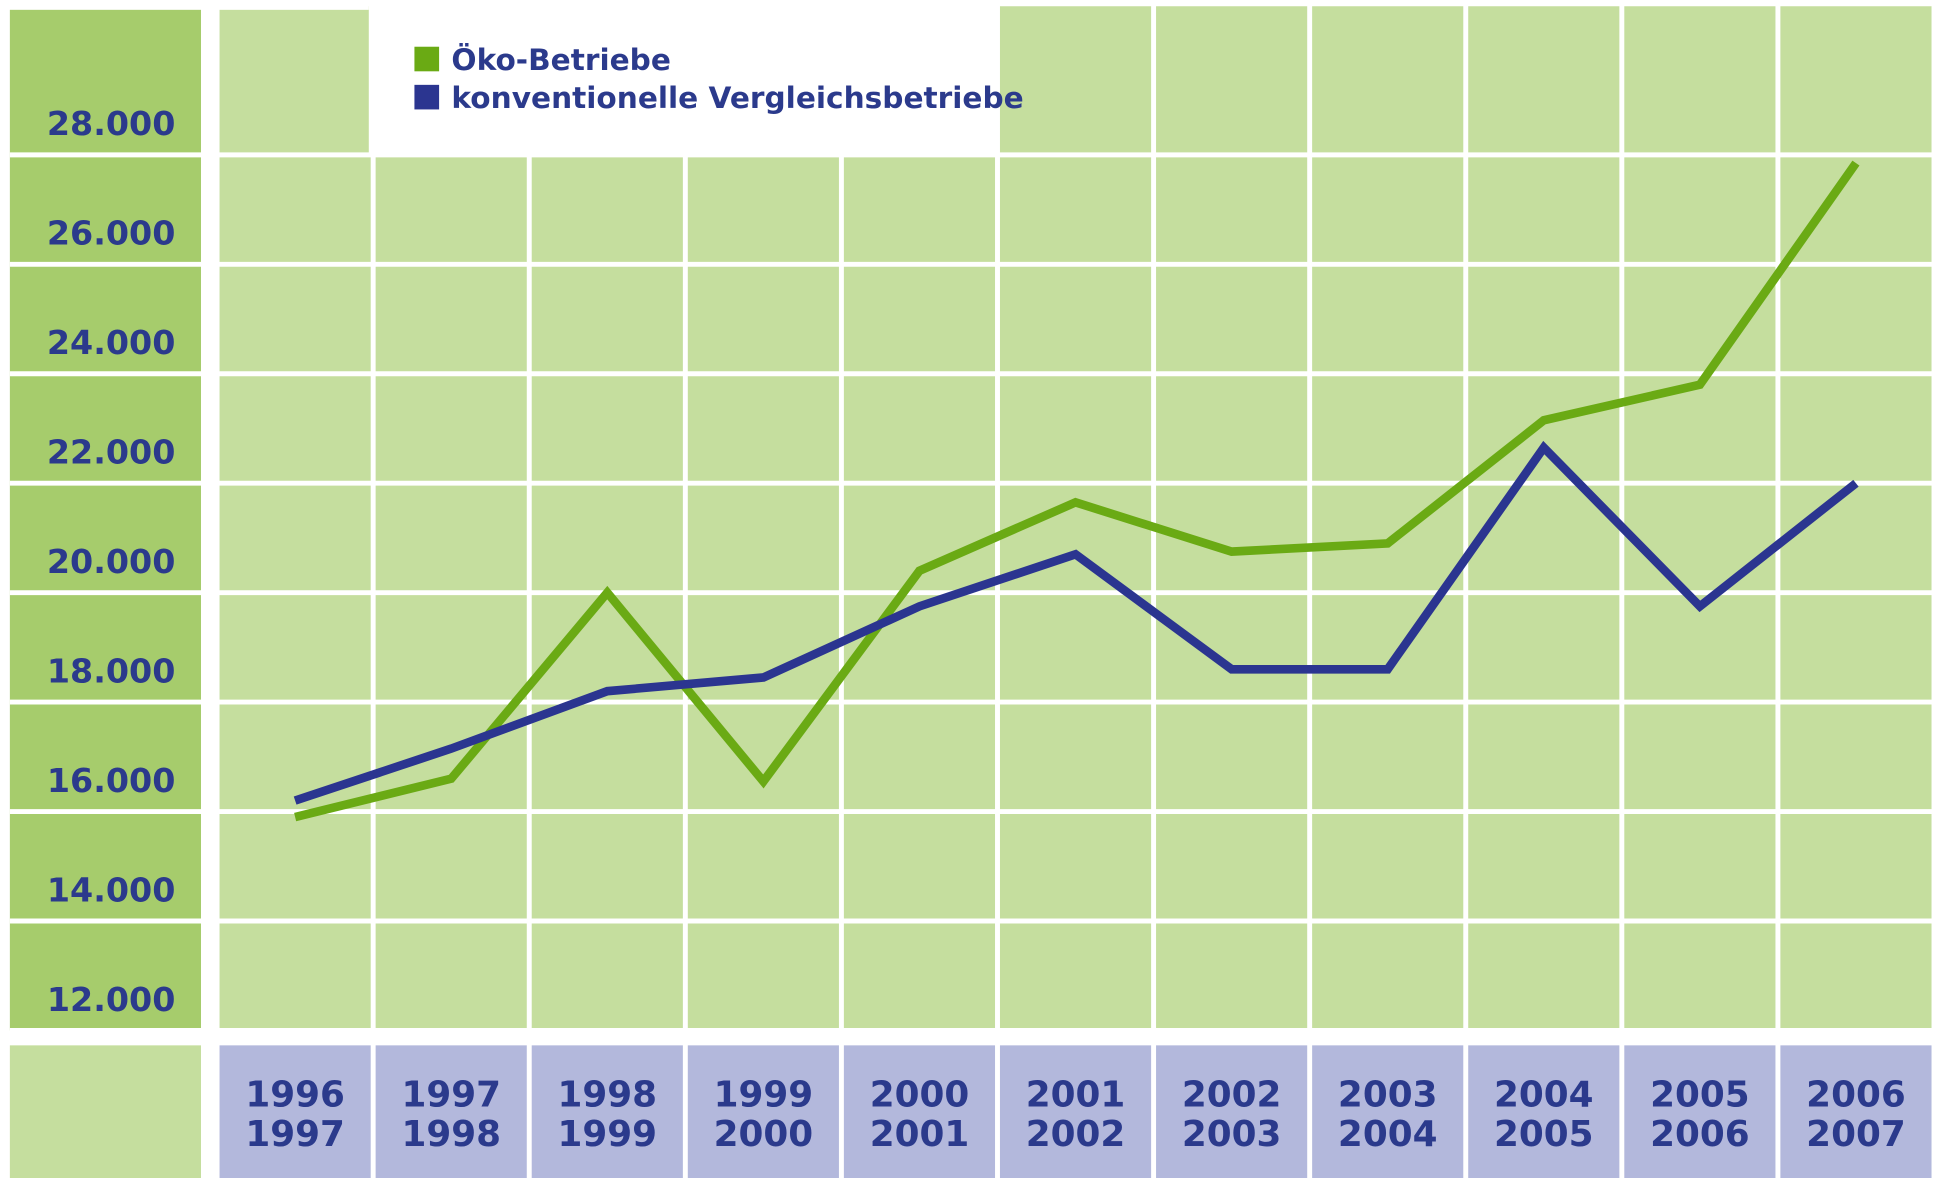  What do you see at coordinates (111, 670) in the screenshot?
I see `y-tick-label: 18.000` at bounding box center [111, 670].